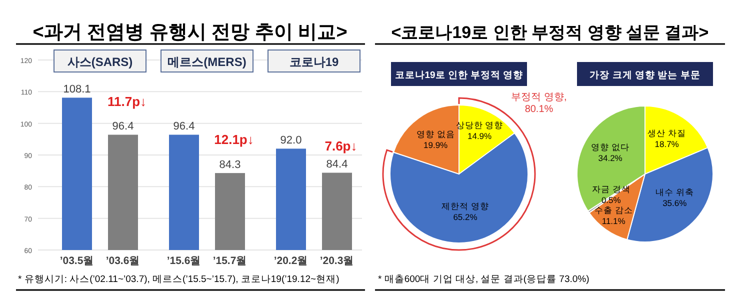 The height and width of the screenshot is (306, 745). What do you see at coordinates (674, 203) in the screenshot?
I see `data-label: 35.6%` at bounding box center [674, 203].